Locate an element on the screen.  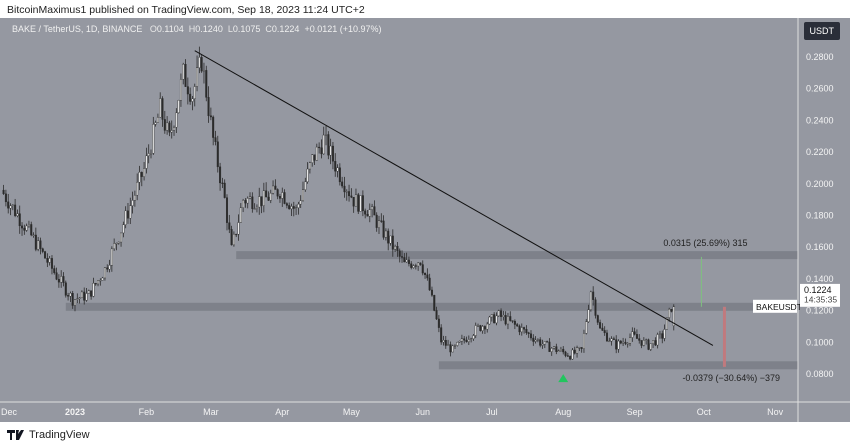
high-label: H is located at coordinates (192, 29).